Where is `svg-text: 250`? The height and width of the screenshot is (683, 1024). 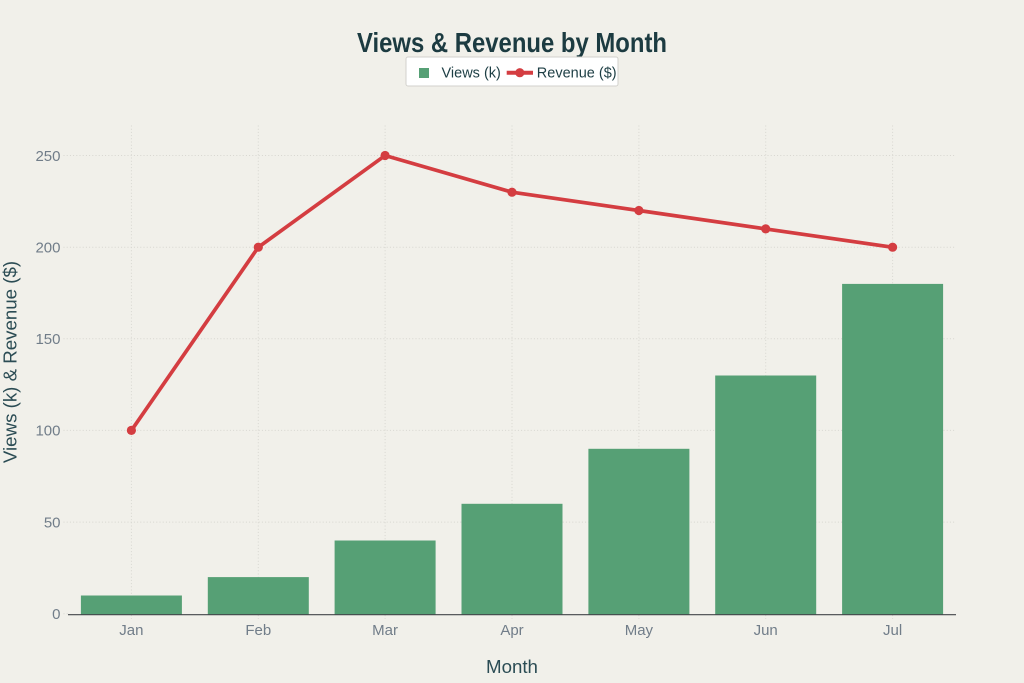 svg-text: 250 is located at coordinates (47, 156).